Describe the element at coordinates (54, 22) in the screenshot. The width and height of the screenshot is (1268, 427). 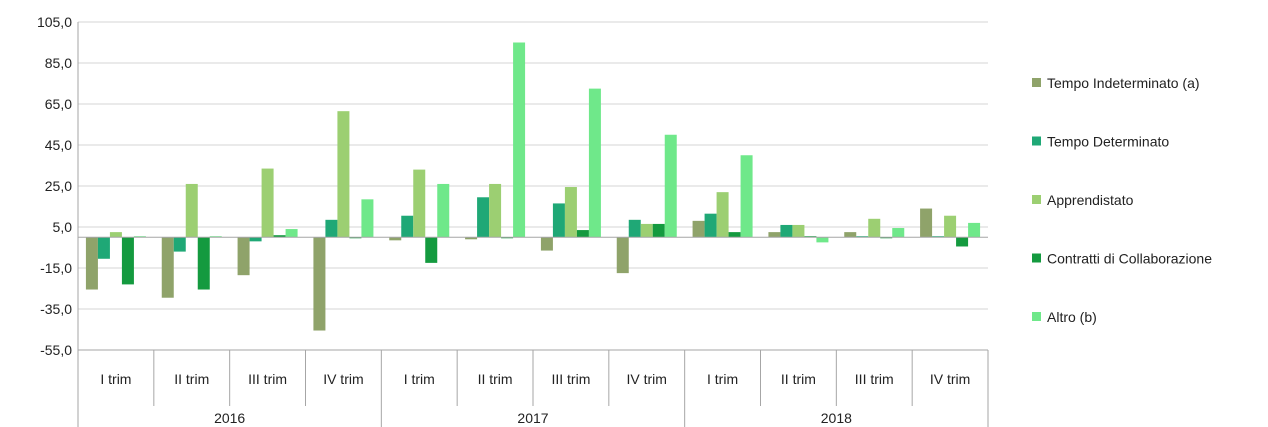
I see `y-tick-label: 105,0` at that location.